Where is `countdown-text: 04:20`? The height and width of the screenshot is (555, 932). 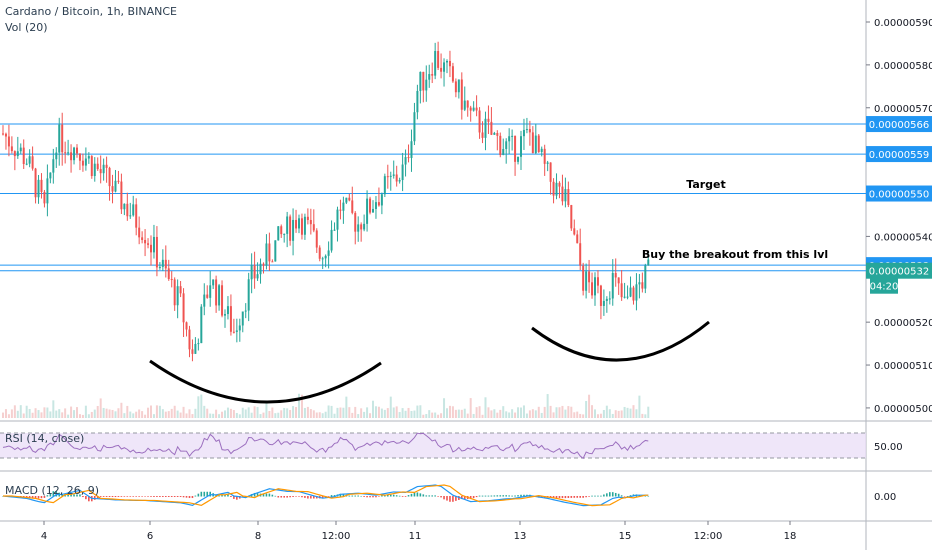 countdown-text: 04:20 is located at coordinates (884, 287).